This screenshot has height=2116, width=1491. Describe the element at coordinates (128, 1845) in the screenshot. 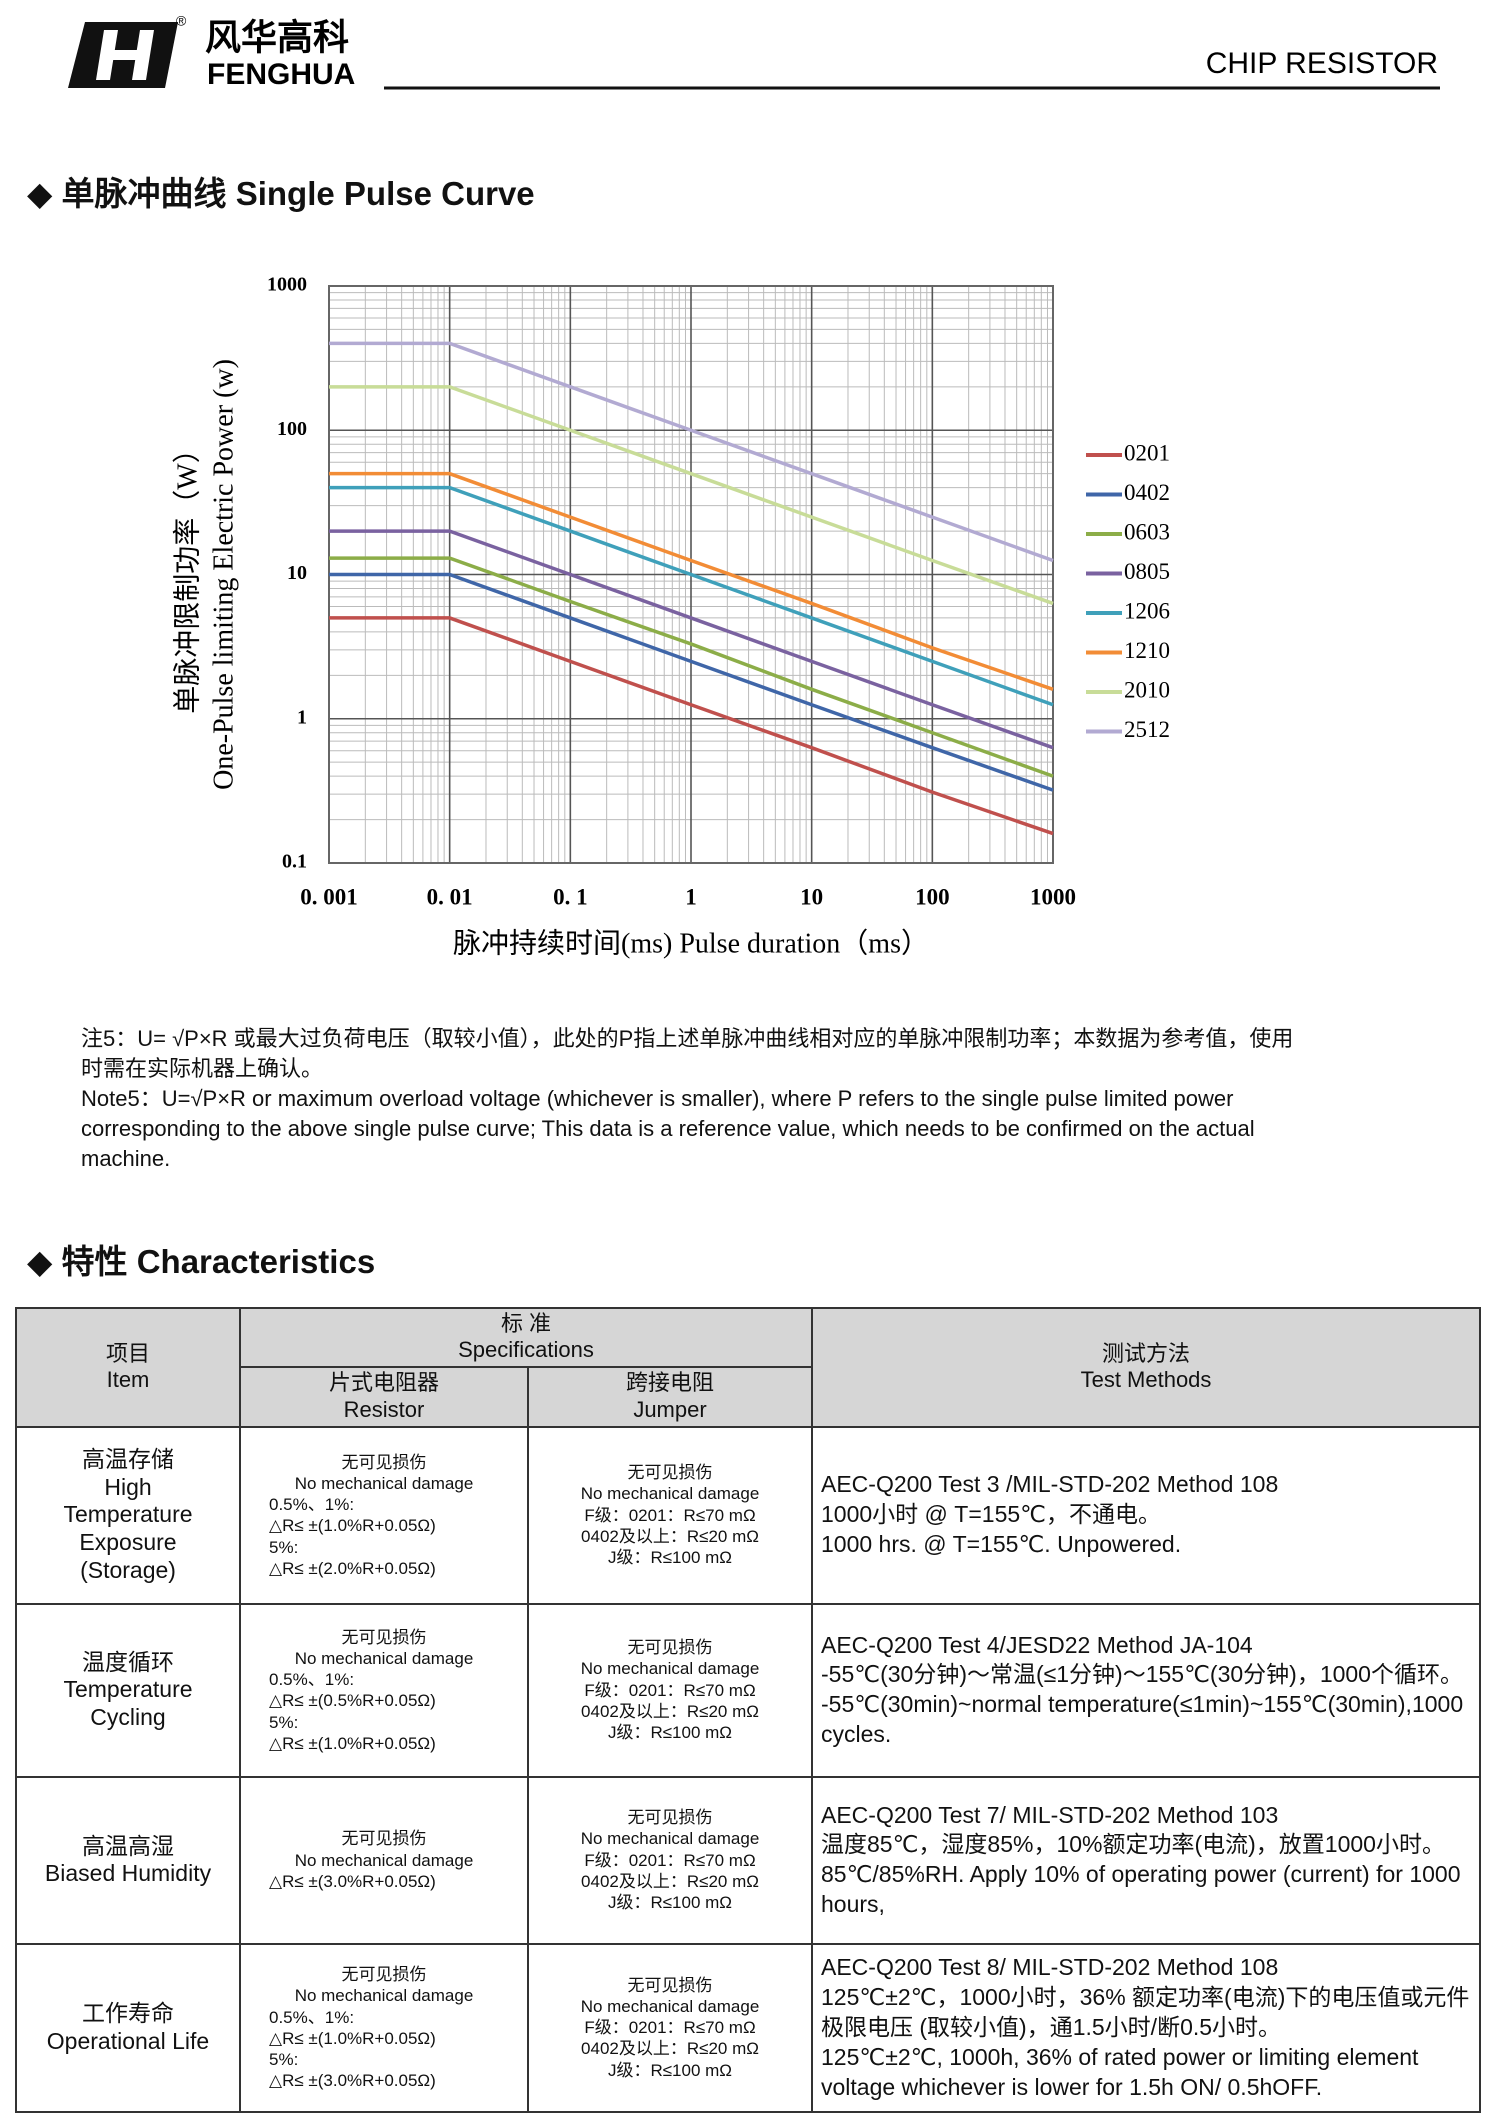

I see `cell-line: 高温高湿` at that location.